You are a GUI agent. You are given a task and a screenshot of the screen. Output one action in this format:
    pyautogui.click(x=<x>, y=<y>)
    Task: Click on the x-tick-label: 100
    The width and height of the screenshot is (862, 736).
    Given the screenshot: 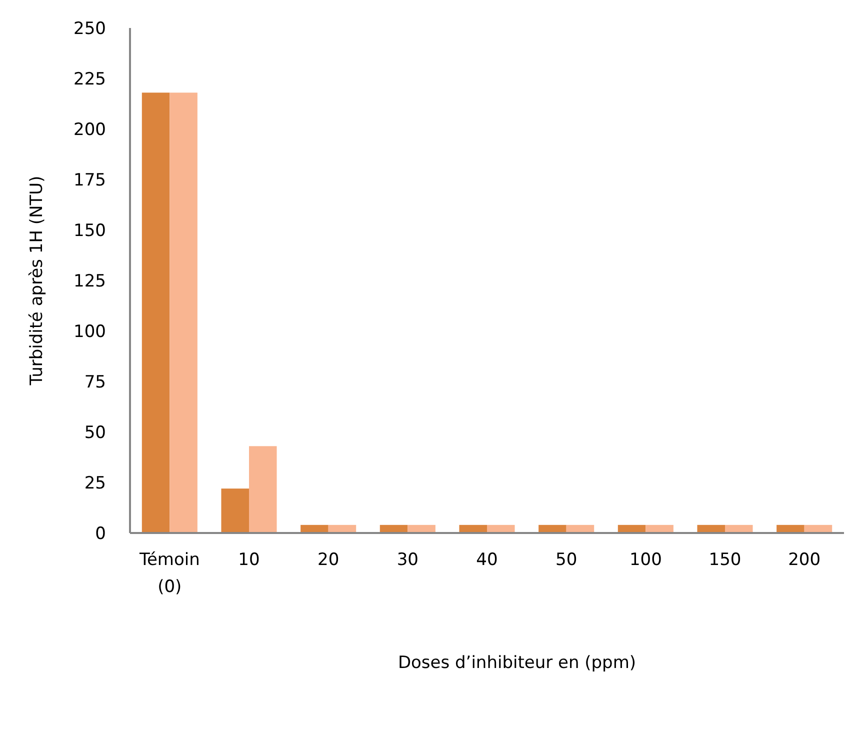 What is the action you would take?
    pyautogui.click(x=645, y=560)
    